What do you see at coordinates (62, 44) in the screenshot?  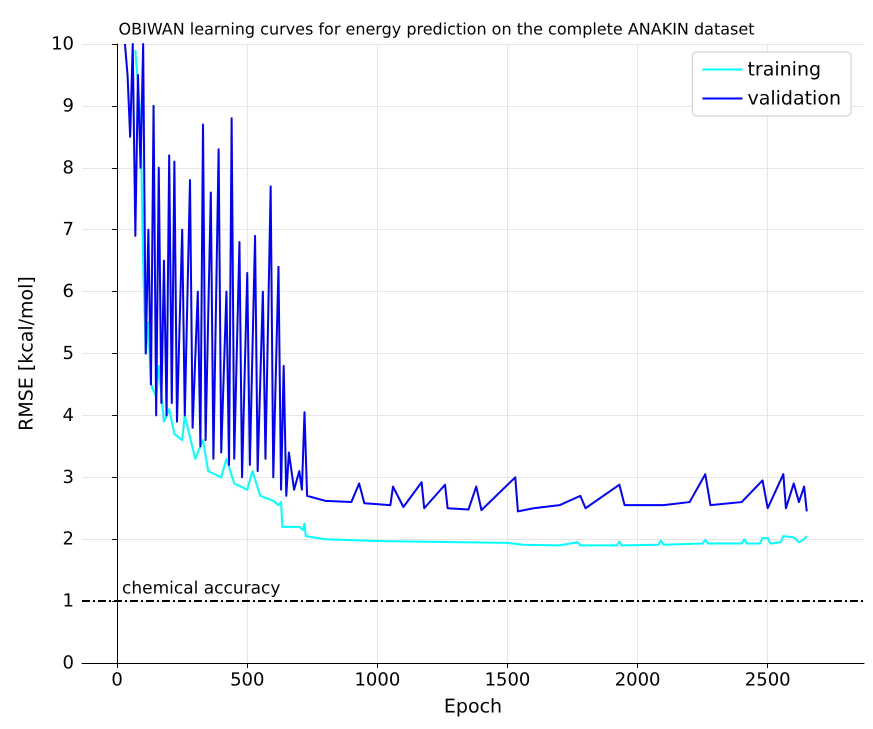 I see `y-tick-label: 10` at bounding box center [62, 44].